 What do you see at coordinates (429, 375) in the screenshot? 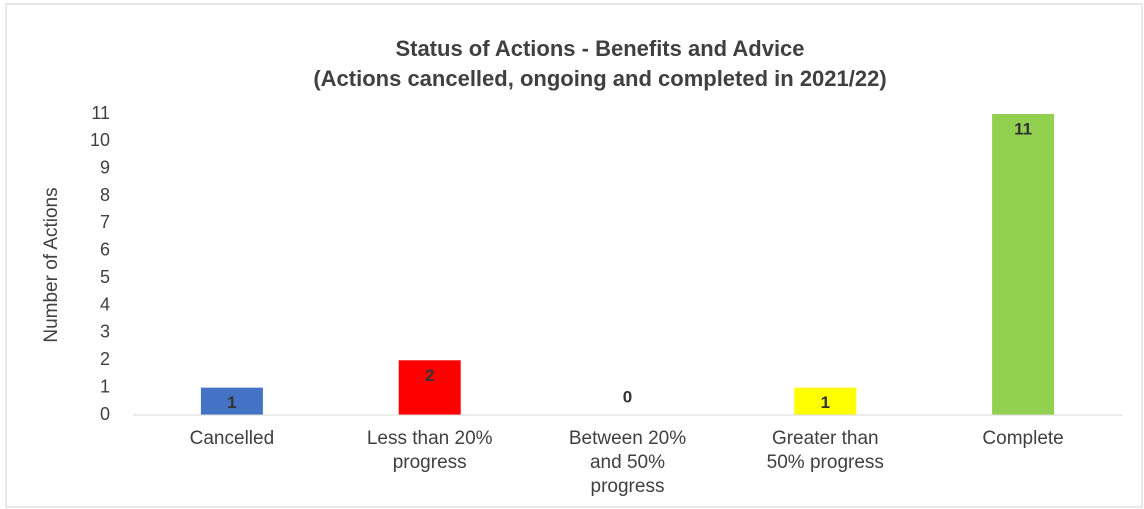
I see `data-label: 2` at bounding box center [429, 375].